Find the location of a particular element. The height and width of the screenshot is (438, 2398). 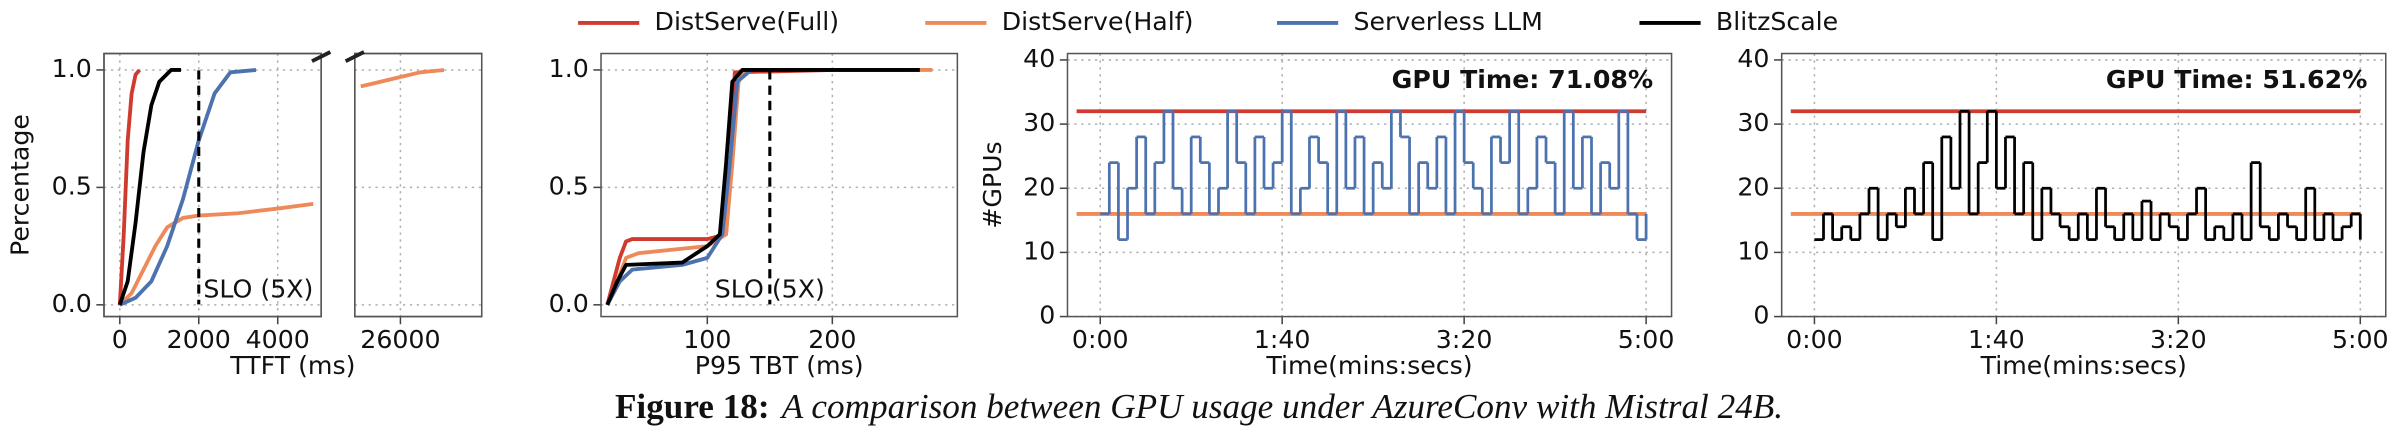

x-tick-label: 200 is located at coordinates (832, 339).